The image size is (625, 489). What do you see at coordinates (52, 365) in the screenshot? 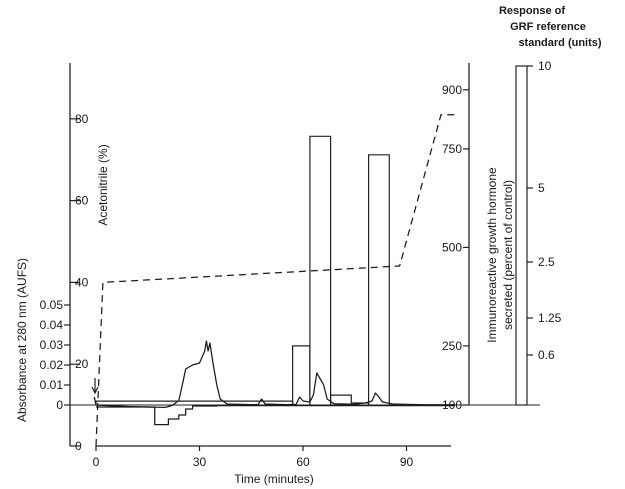
I see `absorbance-tick-label-2: 0.02` at bounding box center [52, 365].